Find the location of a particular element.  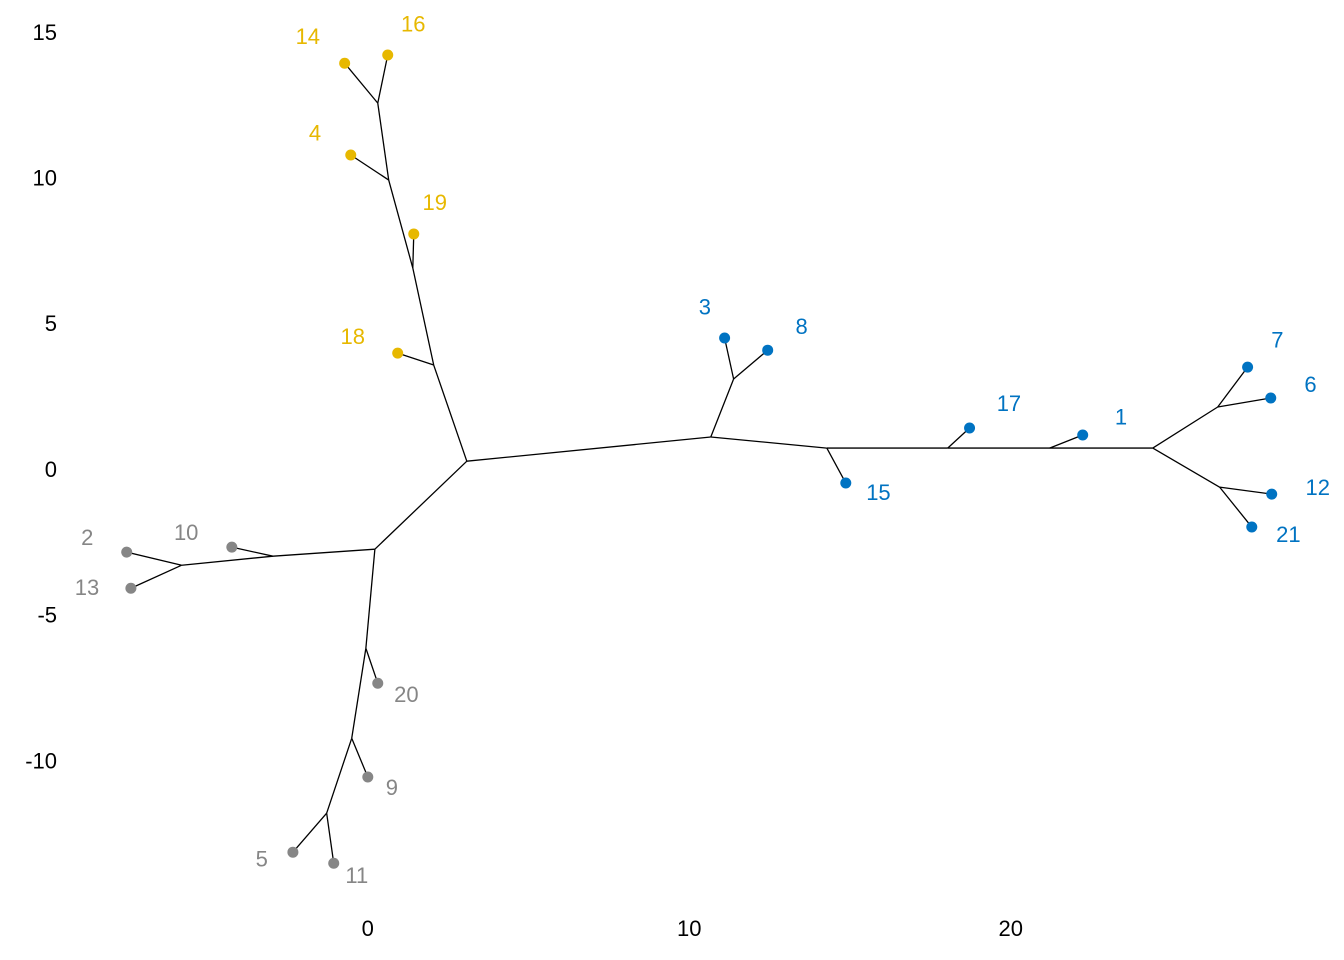

y-tick-label: 10 is located at coordinates (45, 178).